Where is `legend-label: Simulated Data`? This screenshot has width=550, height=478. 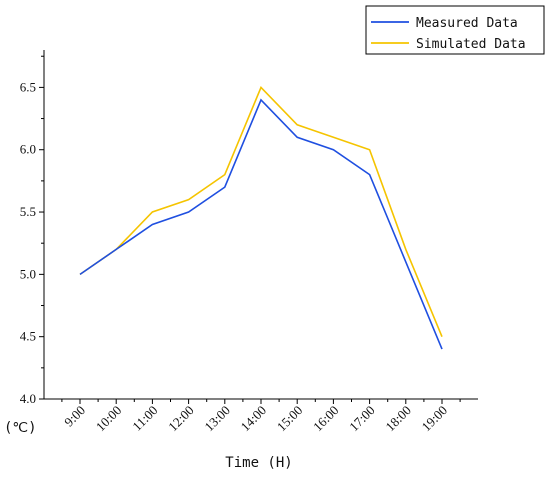
legend-label: Simulated Data is located at coordinates (471, 44).